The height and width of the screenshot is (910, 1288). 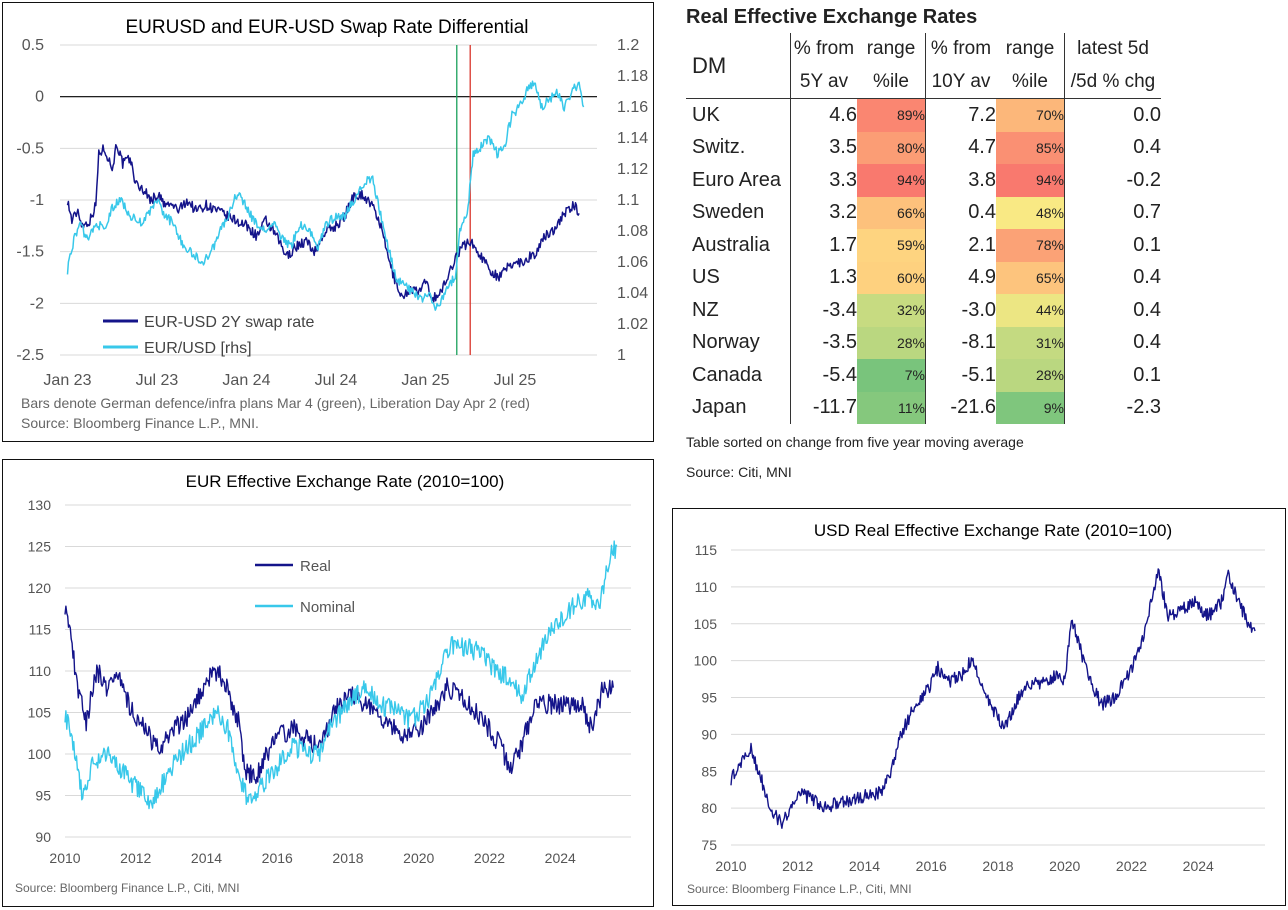 What do you see at coordinates (891, 115) in the screenshot?
I see `range-5y-cell: 89%` at bounding box center [891, 115].